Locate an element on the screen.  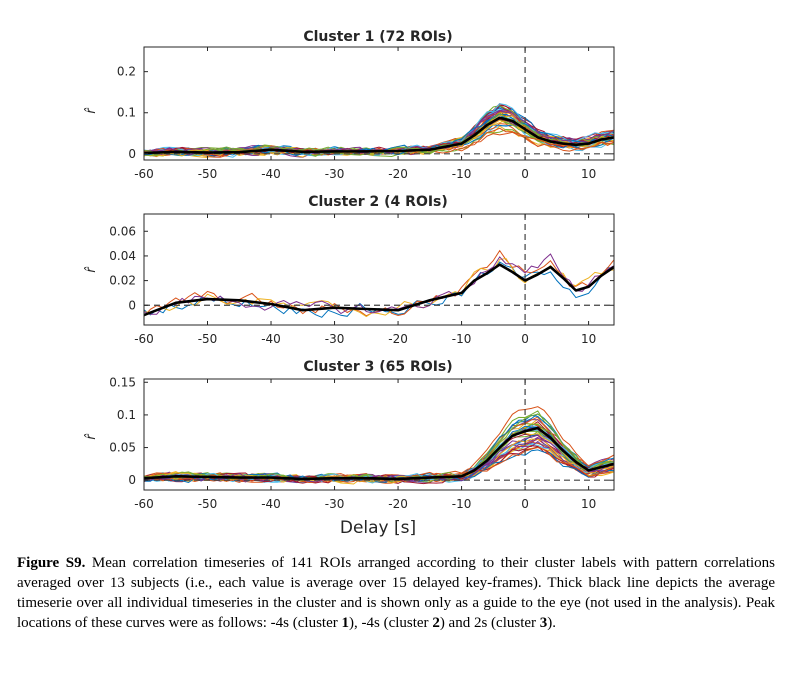
caption-label: Figure S9. is located at coordinates (51, 563).